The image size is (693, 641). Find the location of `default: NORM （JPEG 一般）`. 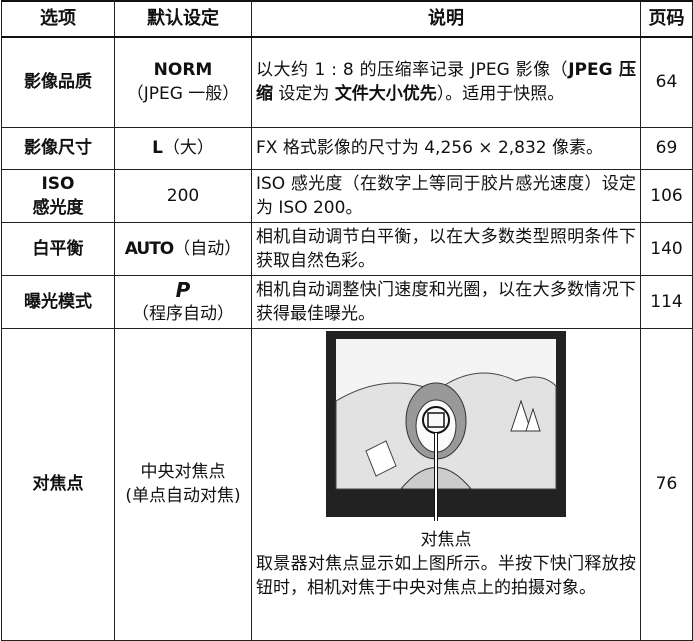

default: NORM （JPEG 一般） is located at coordinates (183, 82).